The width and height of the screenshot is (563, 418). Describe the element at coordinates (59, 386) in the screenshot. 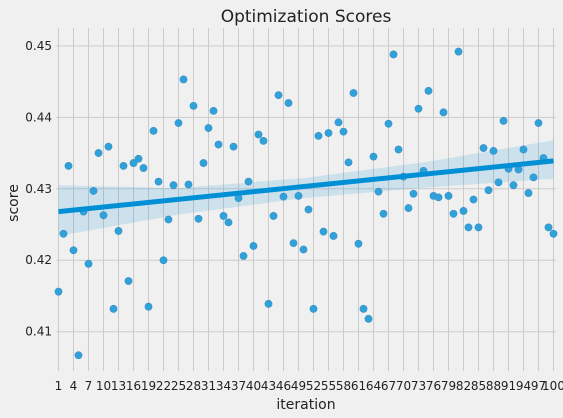

I see `x-tick-label: 1` at that location.